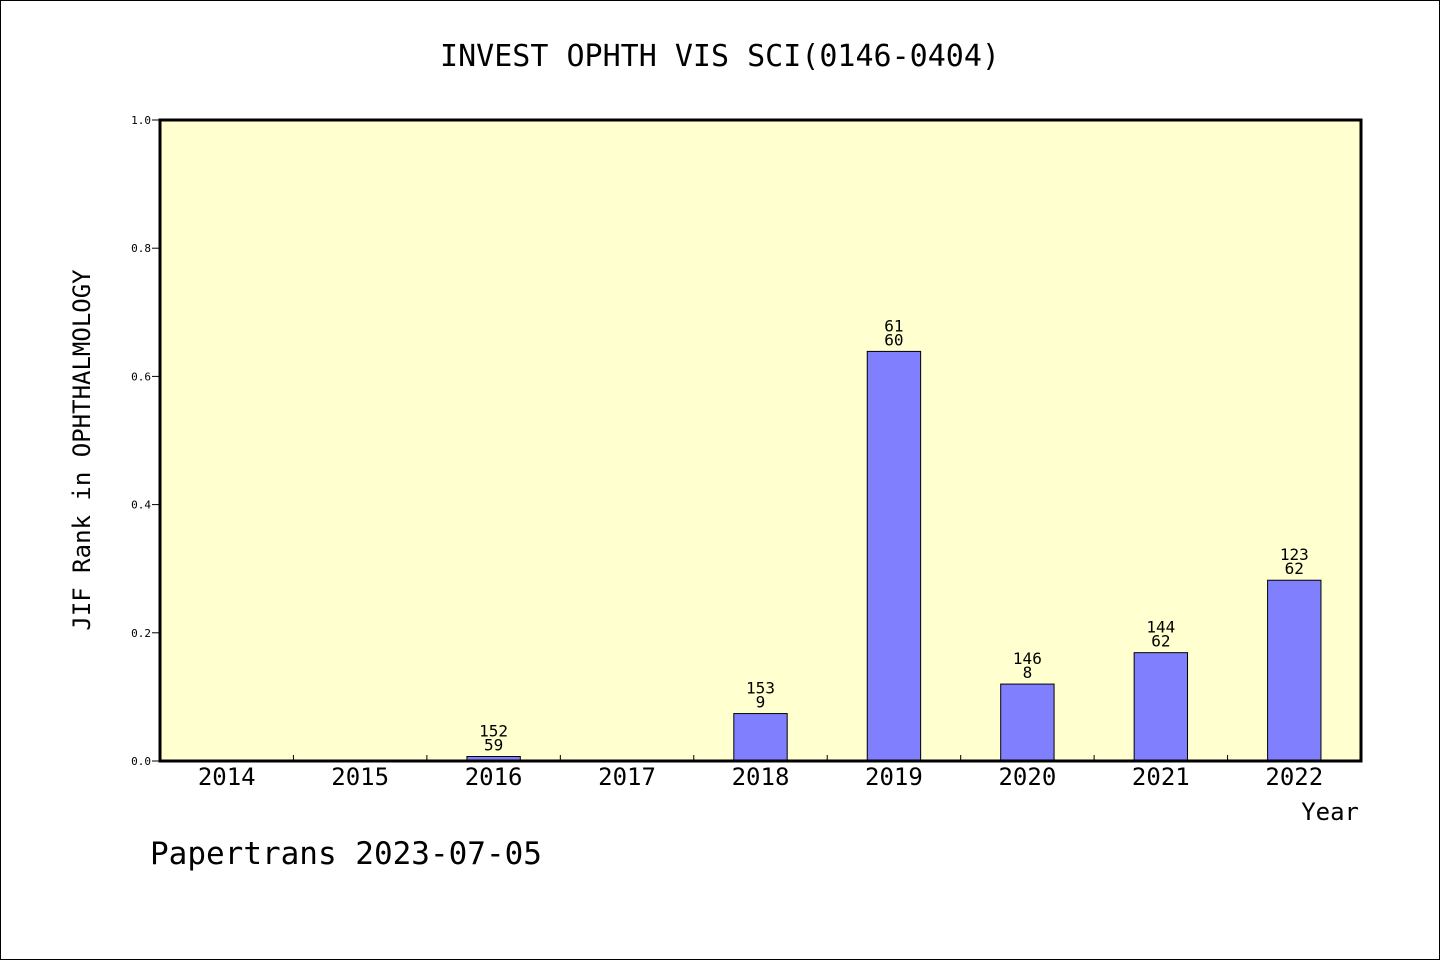 The image size is (1440, 960). Describe the element at coordinates (893, 325) in the screenshot. I see `bar-data-label-2019: 61` at that location.